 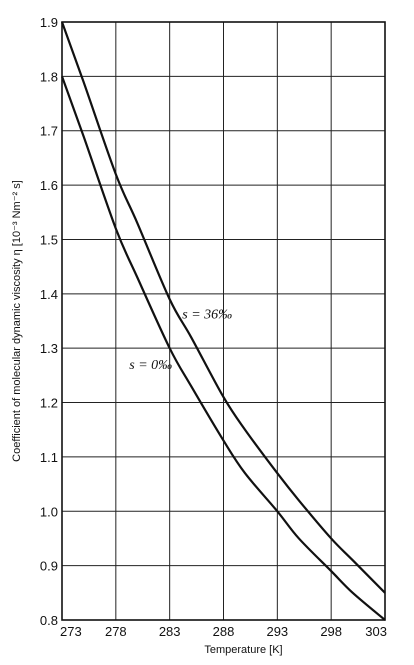 I want to click on y-tick-labels: 0.8 0.9 1.0 1.1 1.2 1.3 1.4 1.5 1.6 1.7 1.8 1.9, so click(x=49, y=321).